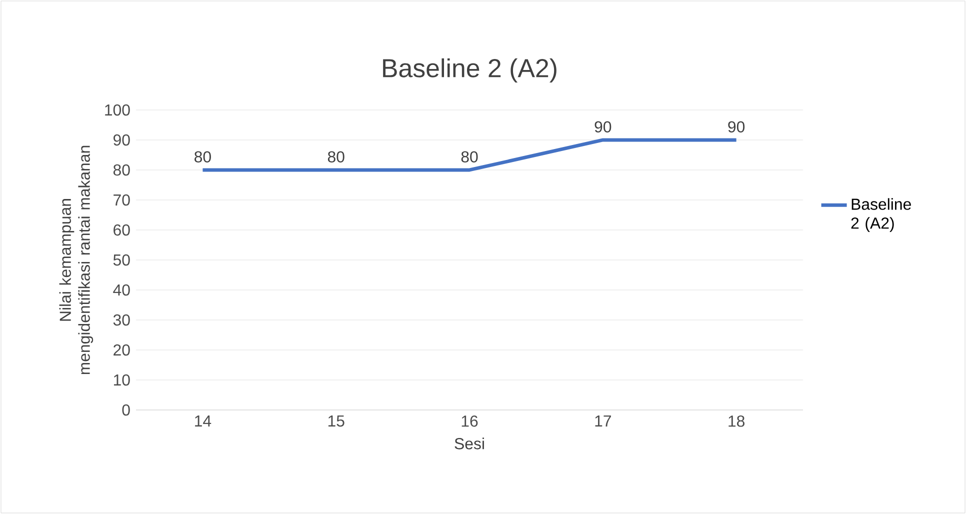 Image resolution: width=966 pixels, height=514 pixels. What do you see at coordinates (122, 380) in the screenshot?
I see `y-tick-label: 10` at bounding box center [122, 380].